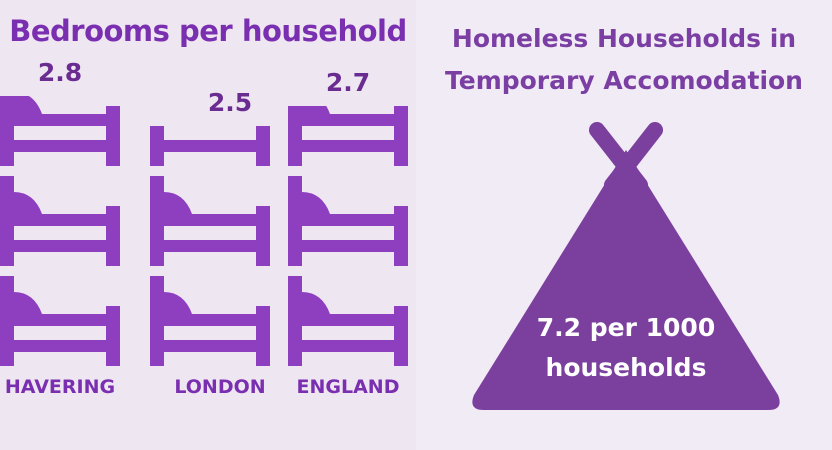 This screenshot has height=450, width=832. Describe the element at coordinates (60, 387) in the screenshot. I see `category-label: HAVERING` at that location.